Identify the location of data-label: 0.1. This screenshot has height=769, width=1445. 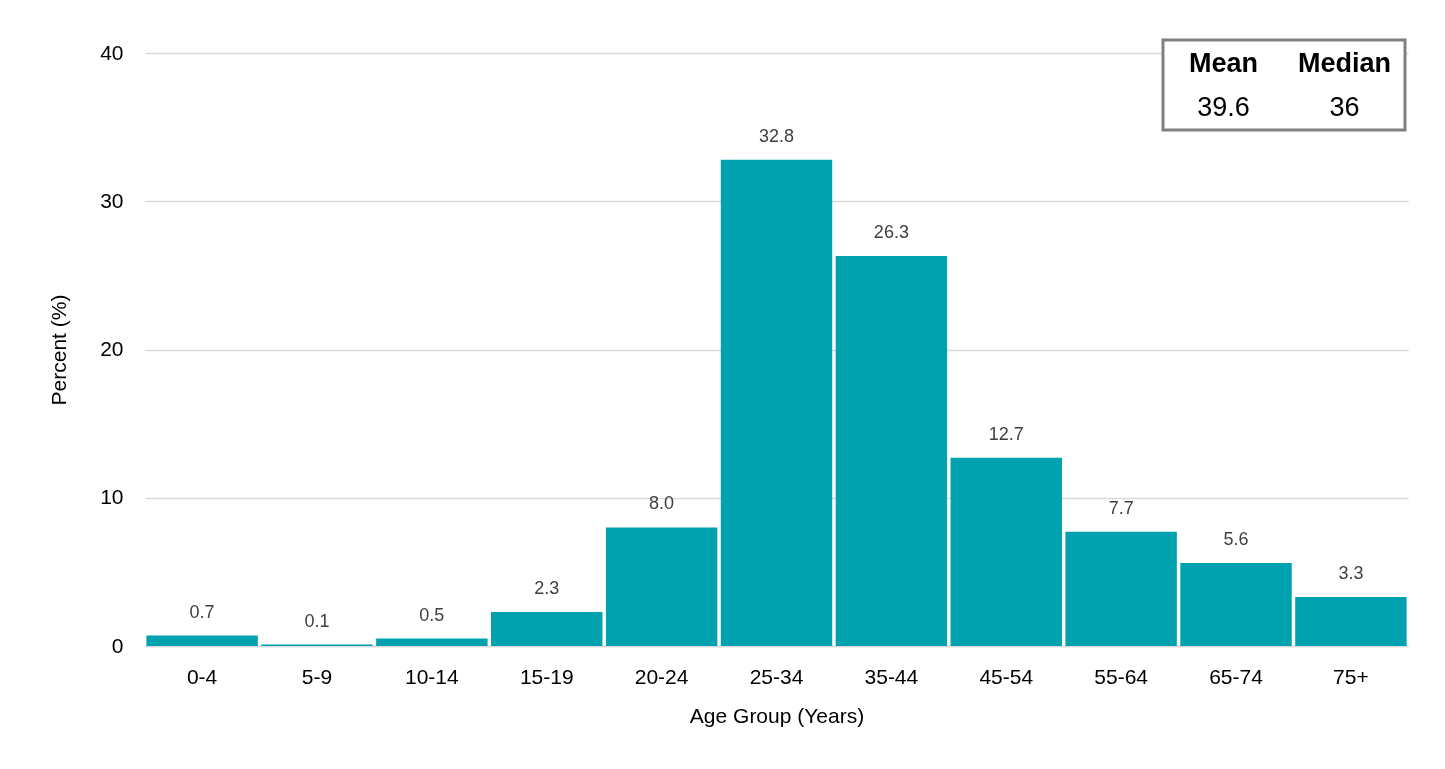
(317, 620).